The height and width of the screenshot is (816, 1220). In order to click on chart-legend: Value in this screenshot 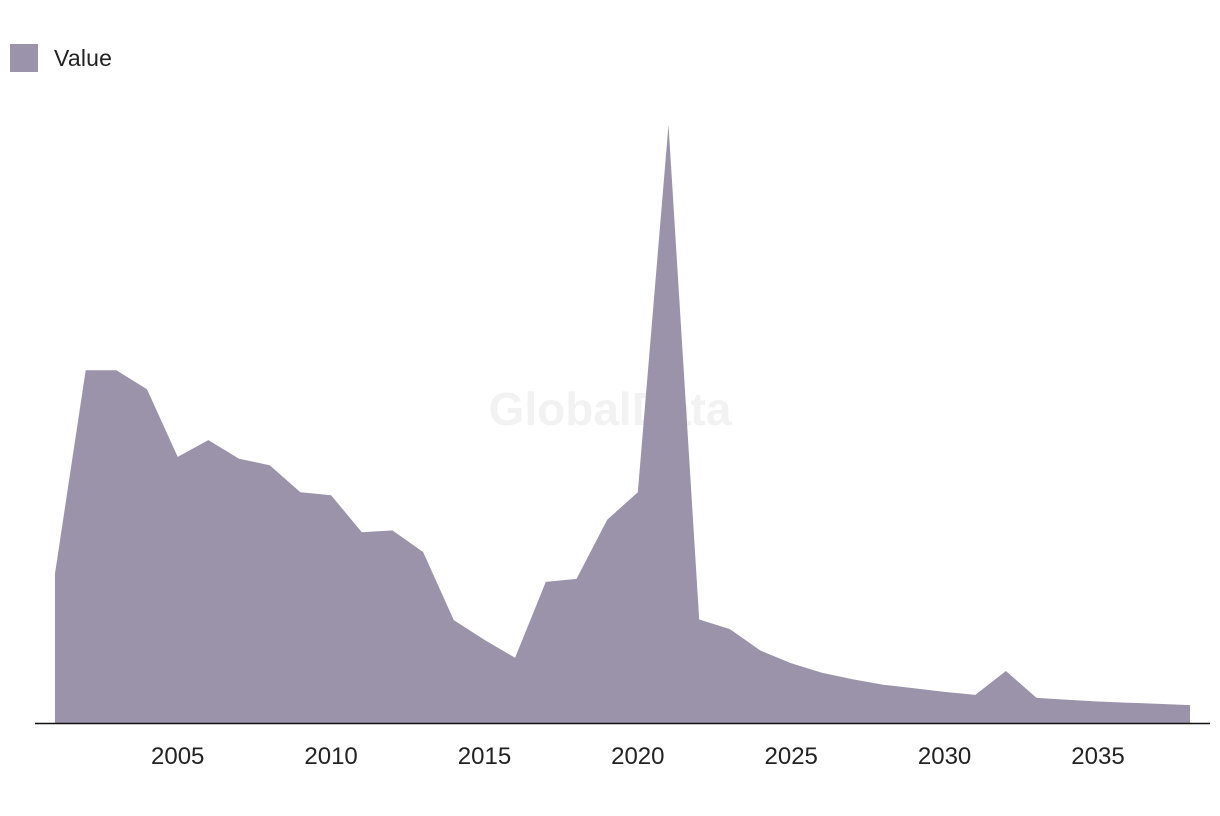, I will do `click(61, 58)`.